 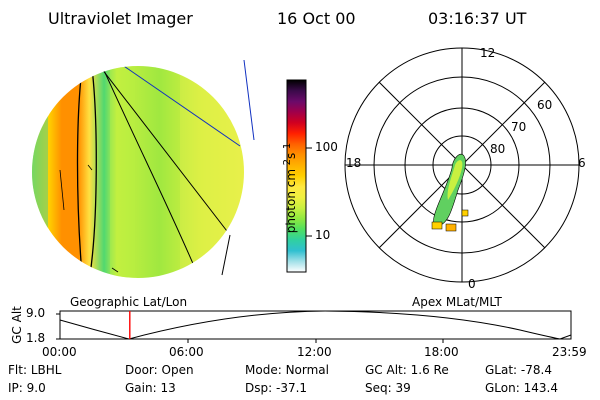 I want to click on mlt-label-0: 0, so click(x=472, y=284).